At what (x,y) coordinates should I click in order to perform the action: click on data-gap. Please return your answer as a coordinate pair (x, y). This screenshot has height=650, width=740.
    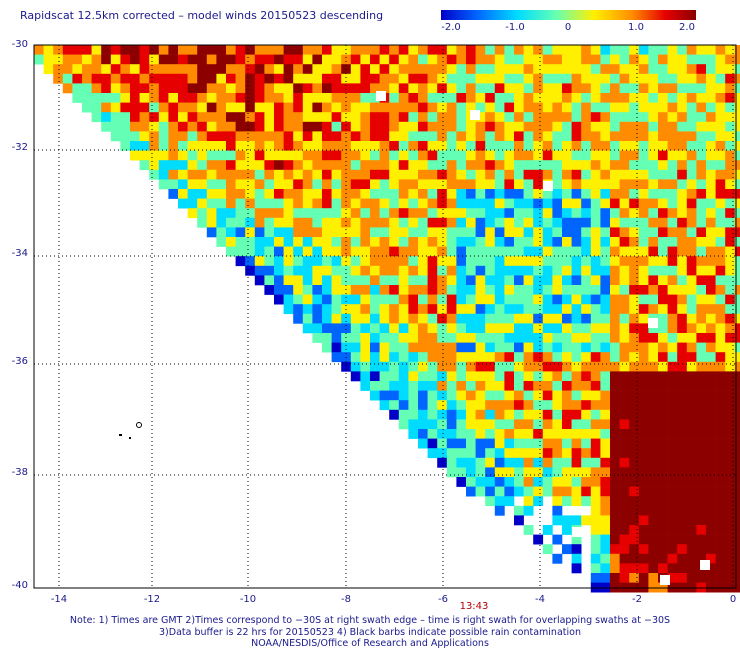
    Looking at the image, I should click on (475, 115).